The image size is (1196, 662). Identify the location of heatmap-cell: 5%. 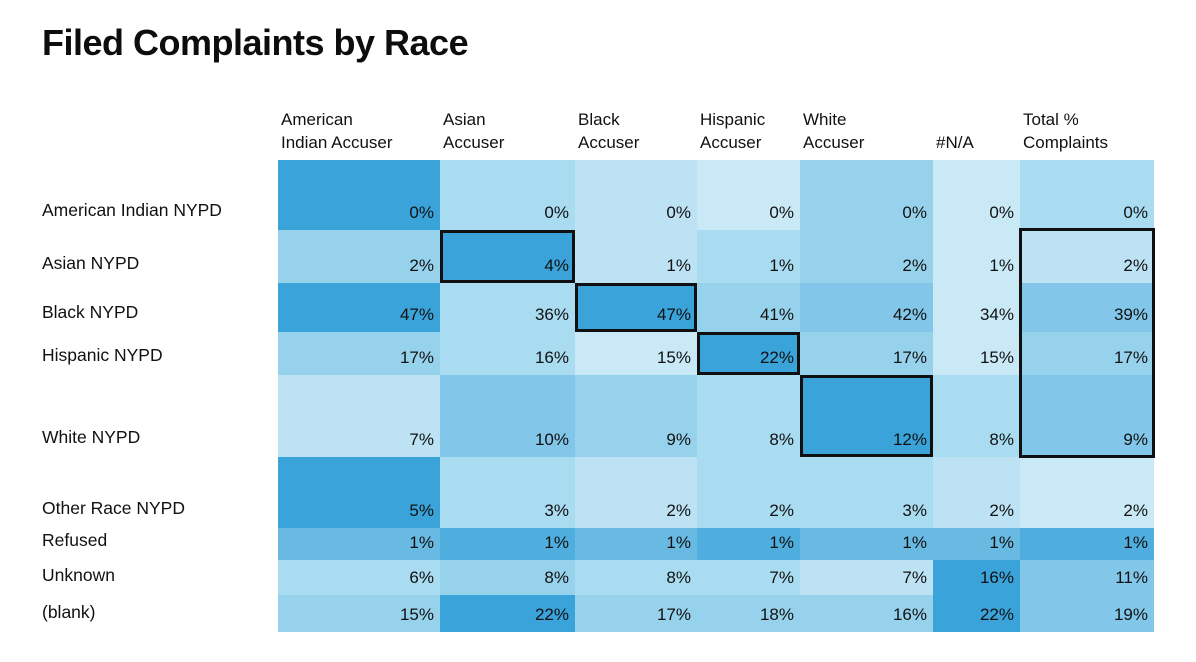
(359, 492).